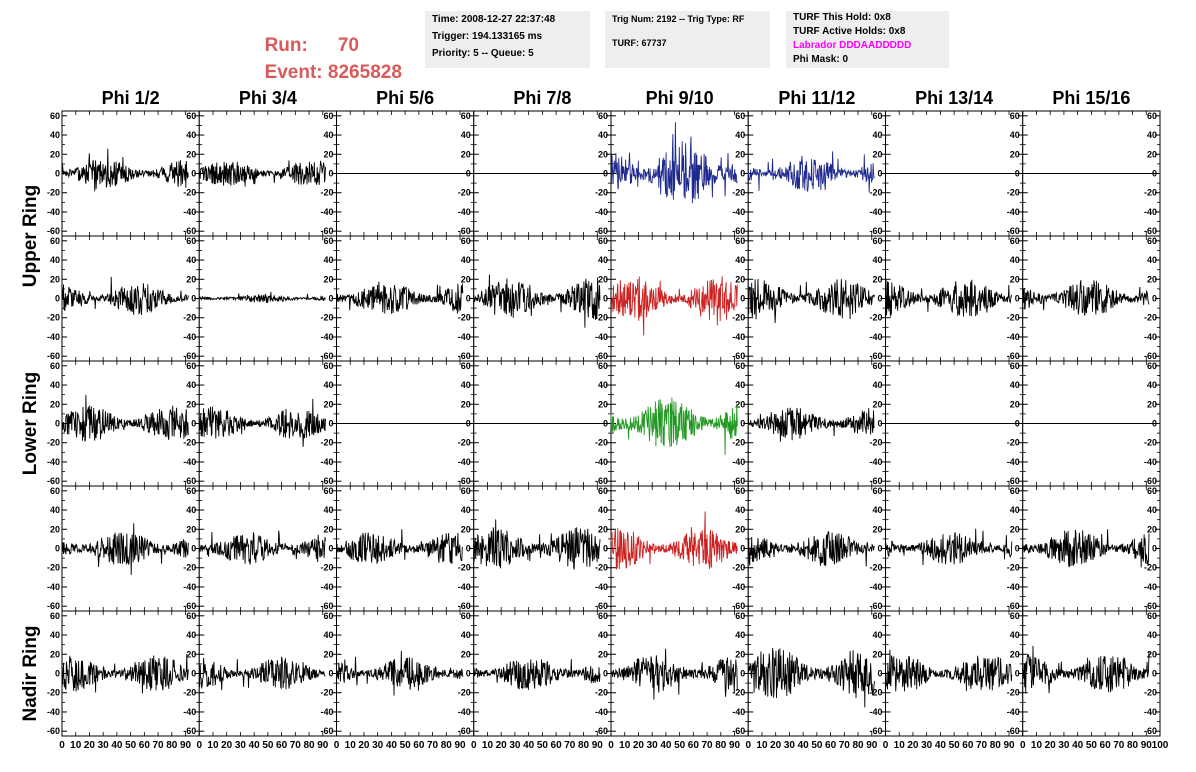 This screenshot has height=772, width=1196. What do you see at coordinates (639, 43) in the screenshot?
I see `turf-text: TURF: 67737` at bounding box center [639, 43].